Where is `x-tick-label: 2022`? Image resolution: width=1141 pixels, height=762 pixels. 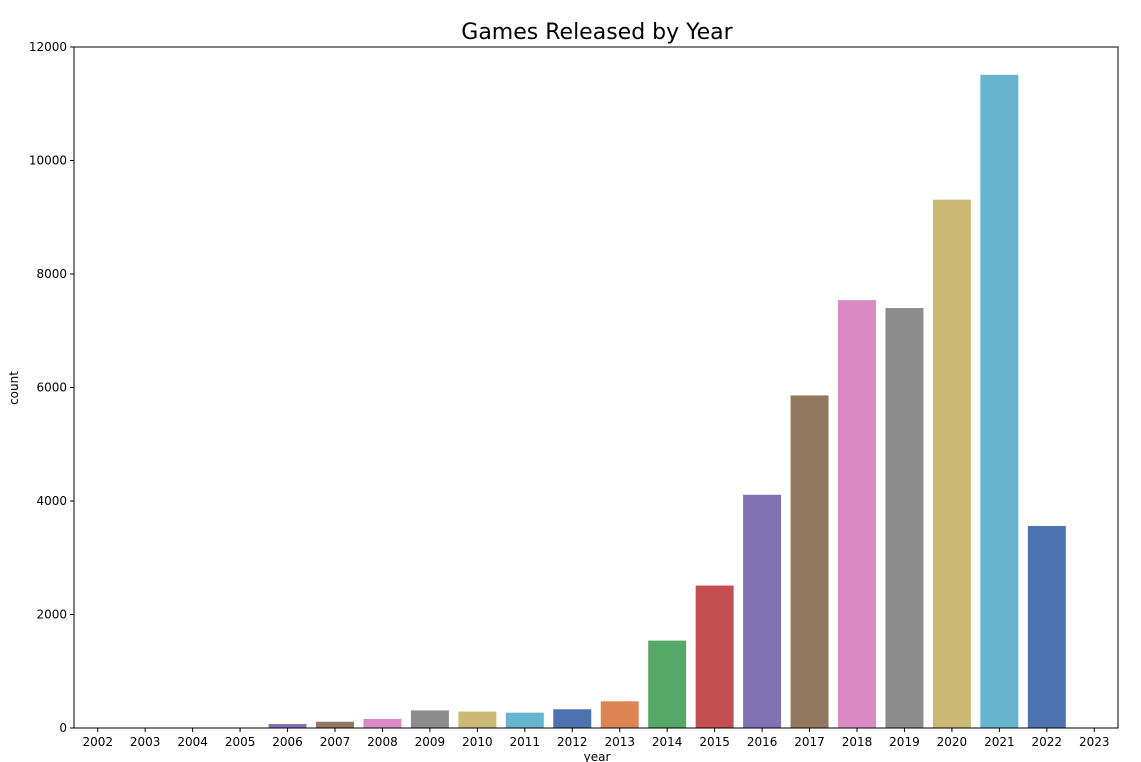
x-tick-label: 2022 is located at coordinates (1047, 742).